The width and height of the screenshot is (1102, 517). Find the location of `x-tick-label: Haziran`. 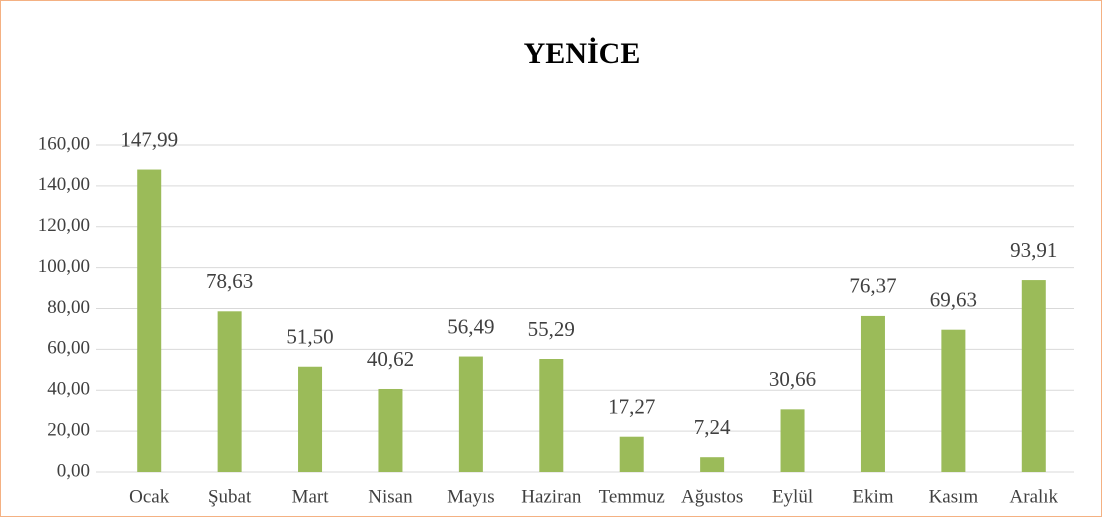

x-tick-label: Haziran is located at coordinates (551, 496).